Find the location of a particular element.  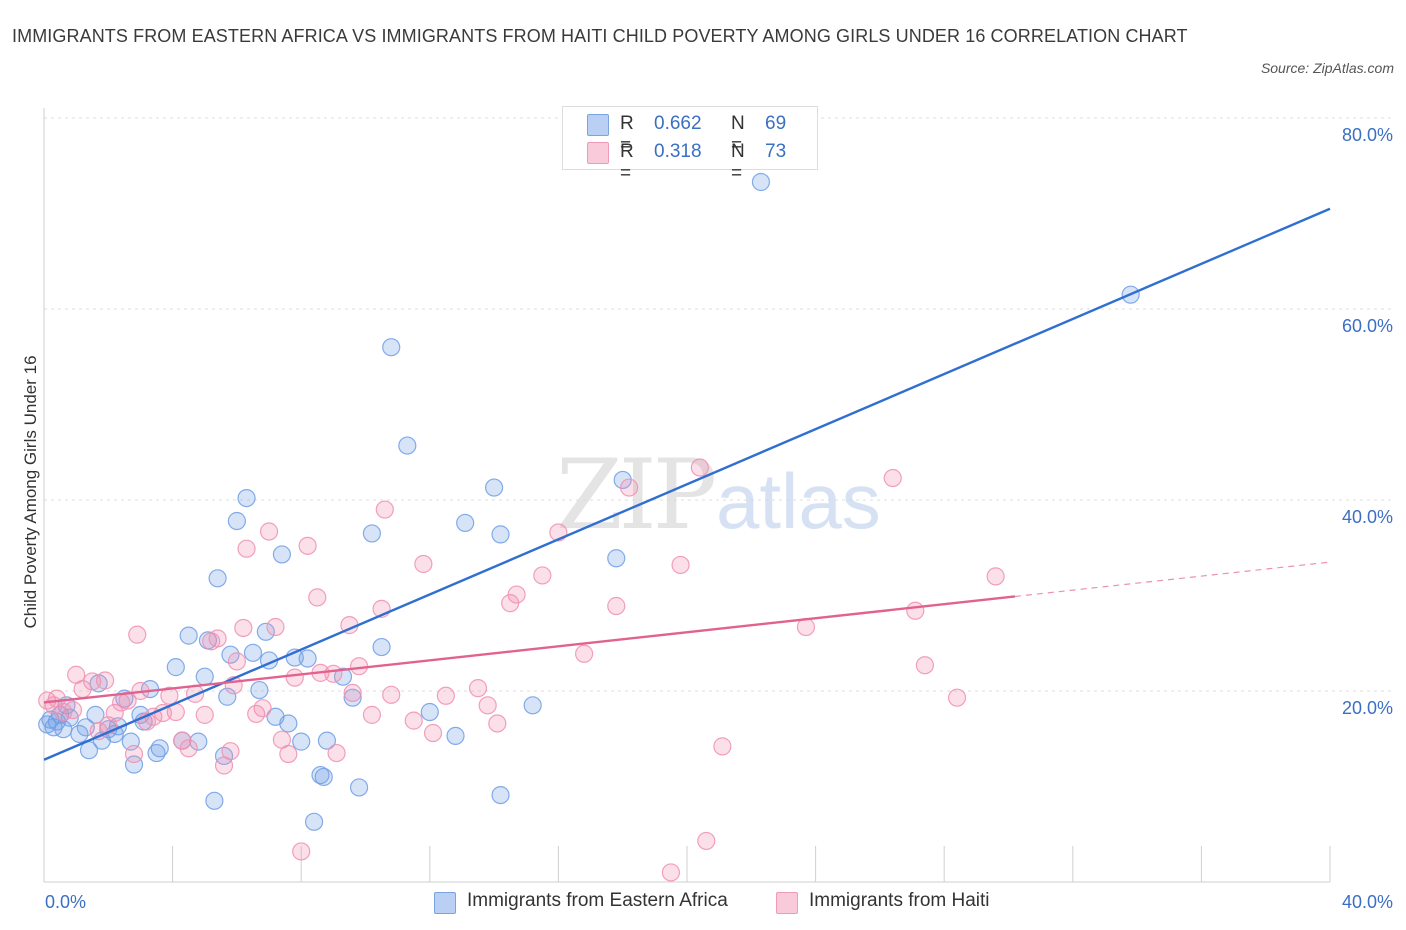

legend-r-value: 0.662 is located at coordinates (678, 123).